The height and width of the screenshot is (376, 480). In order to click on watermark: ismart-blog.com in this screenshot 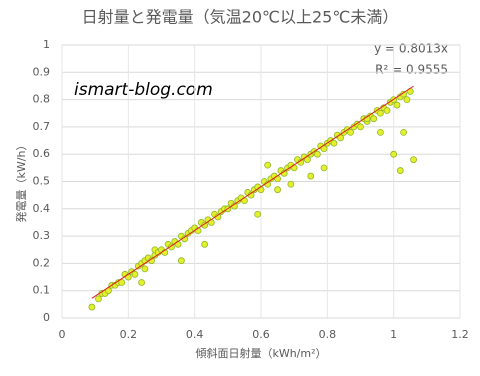, I will do `click(143, 90)`.